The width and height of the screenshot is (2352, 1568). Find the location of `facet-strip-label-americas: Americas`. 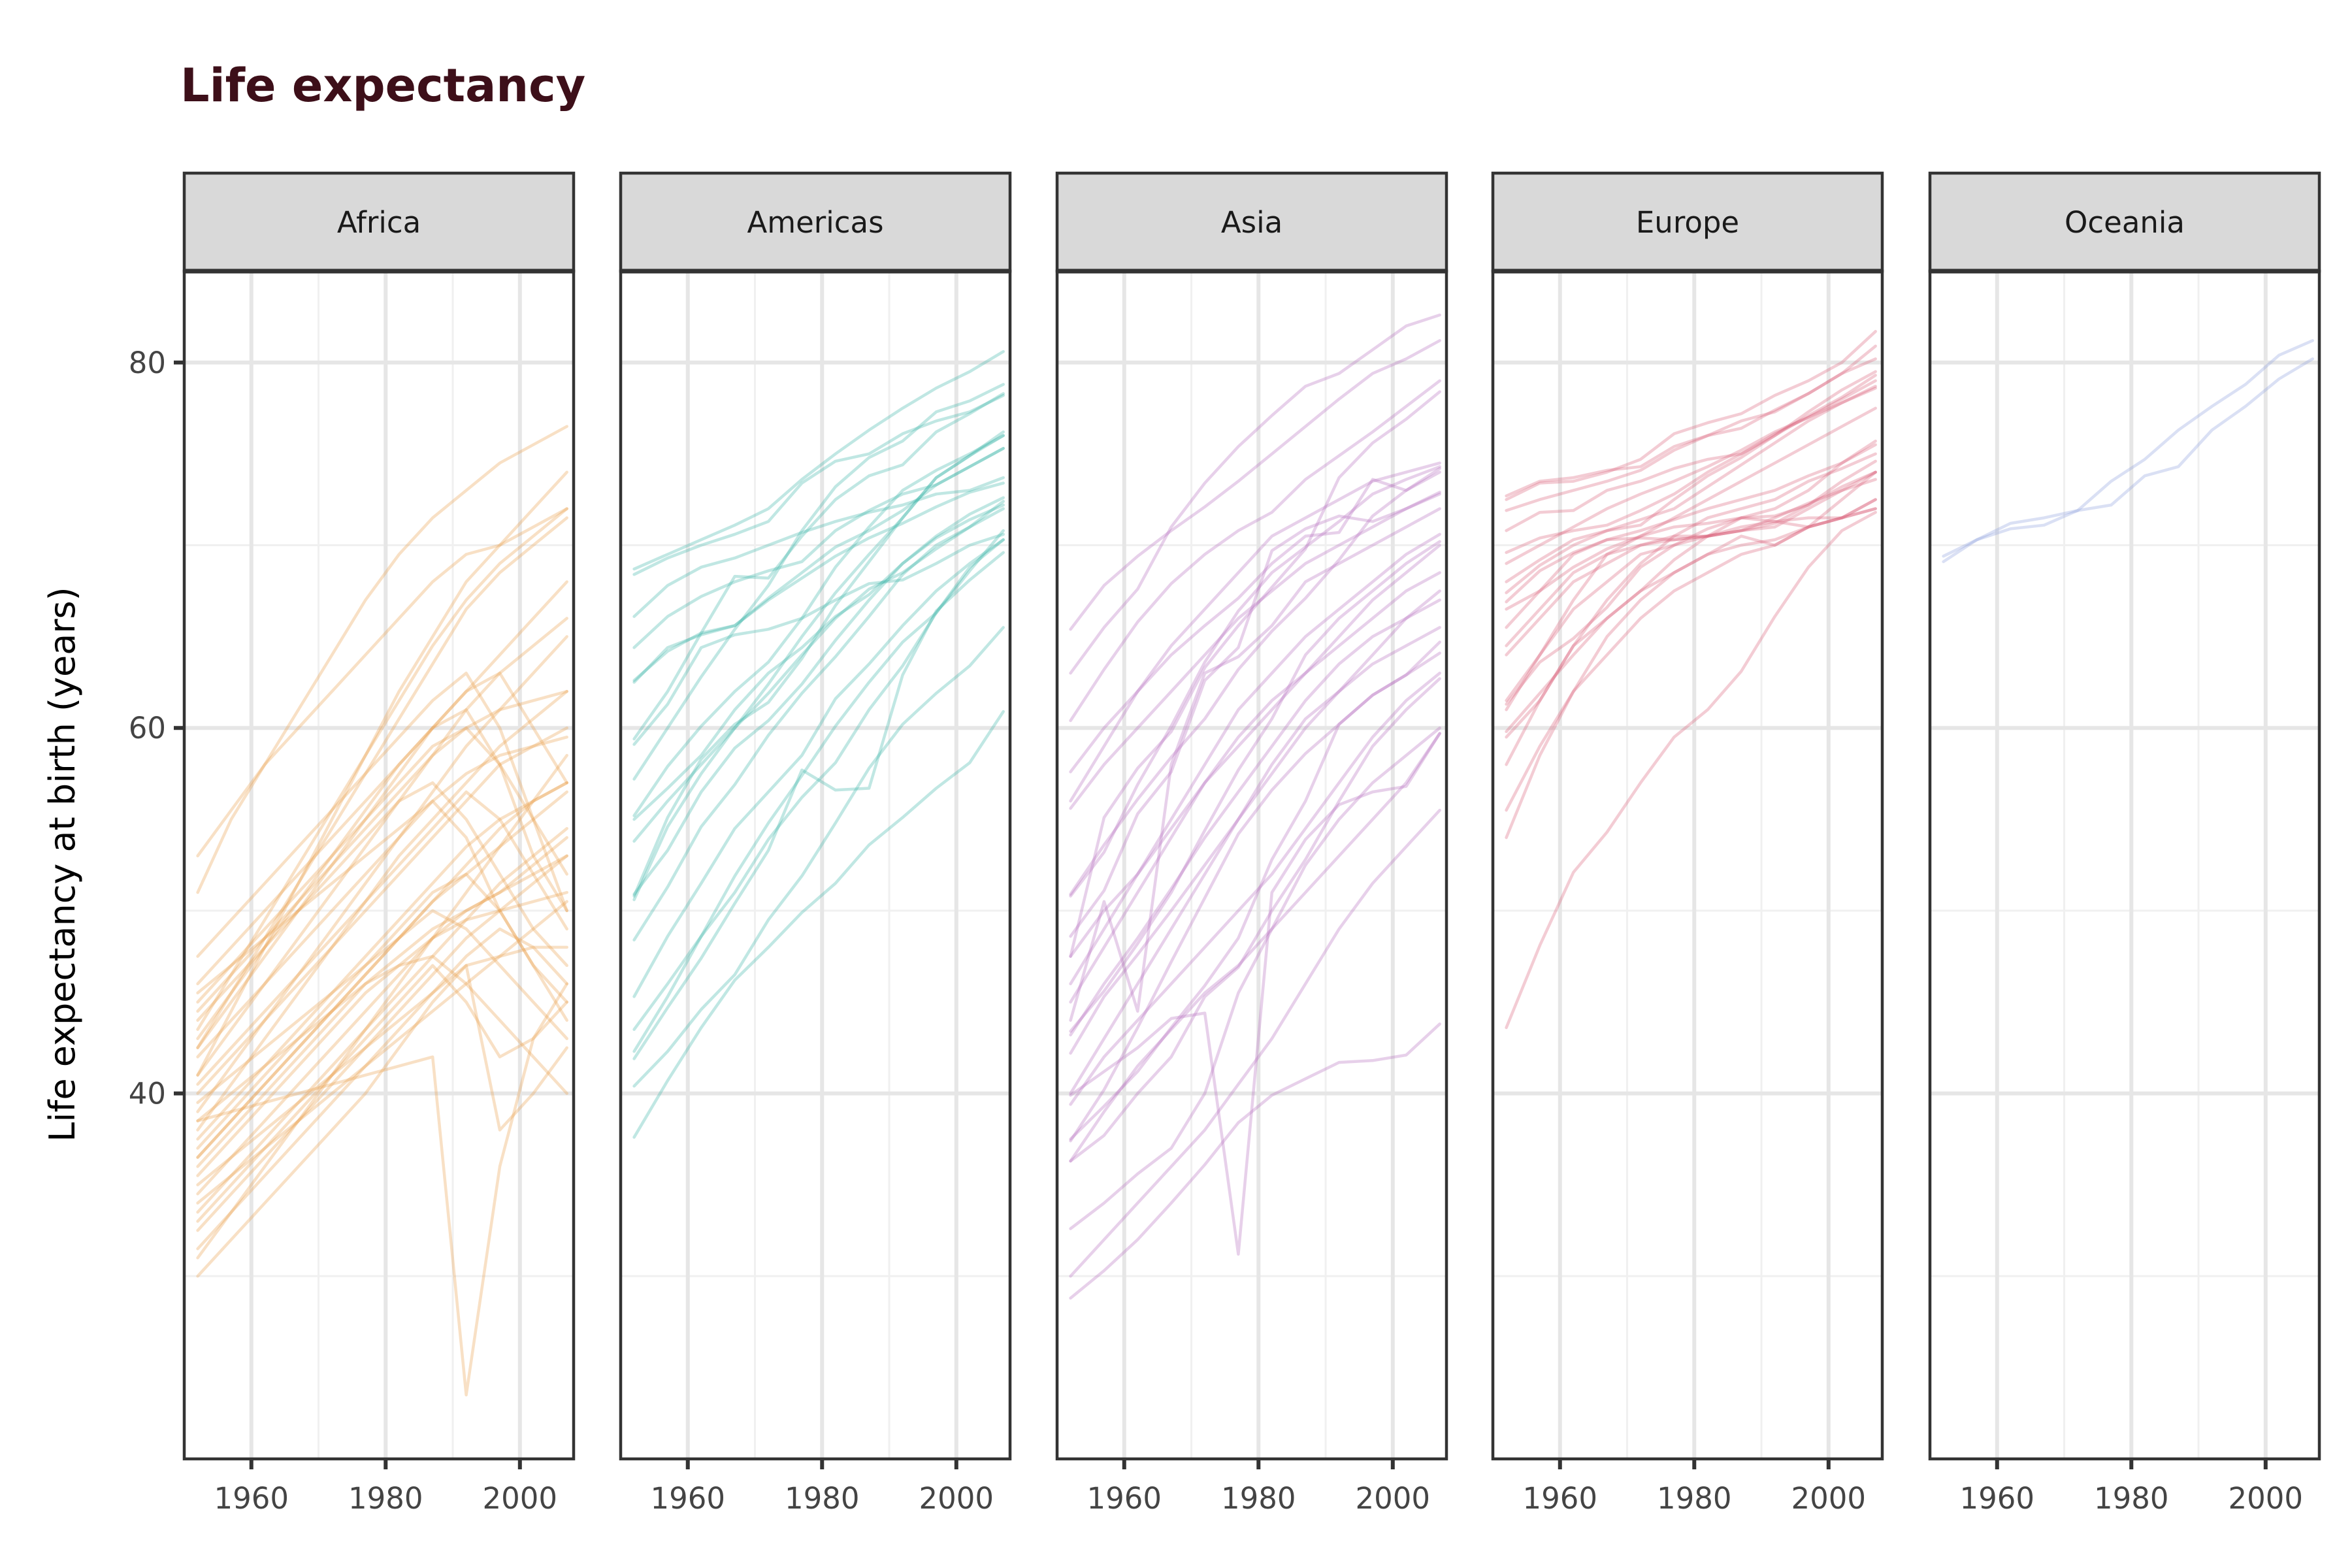

facet-strip-label-americas: Americas is located at coordinates (815, 222).